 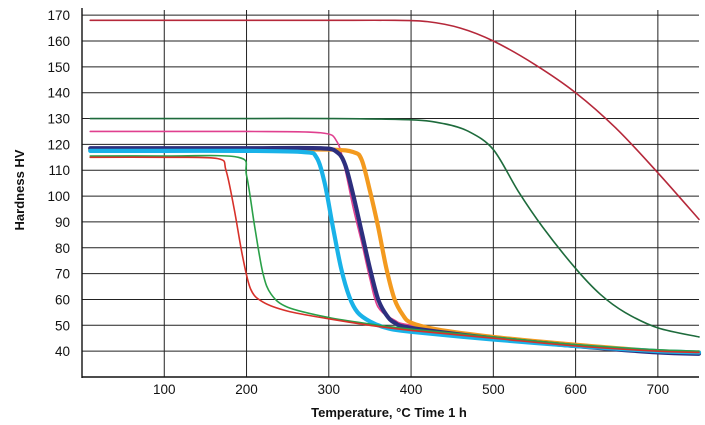 What do you see at coordinates (62, 222) in the screenshot?
I see `y-tick-label: 90` at bounding box center [62, 222].